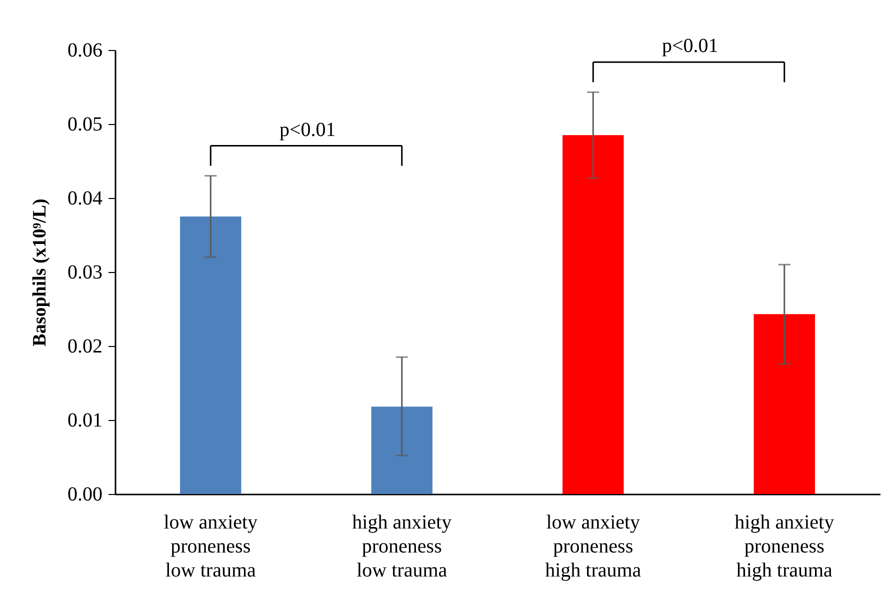 This screenshot has width=882, height=604. What do you see at coordinates (40, 272) in the screenshot?
I see `y-axis-title: Basophils (x10⁹/L)` at bounding box center [40, 272].